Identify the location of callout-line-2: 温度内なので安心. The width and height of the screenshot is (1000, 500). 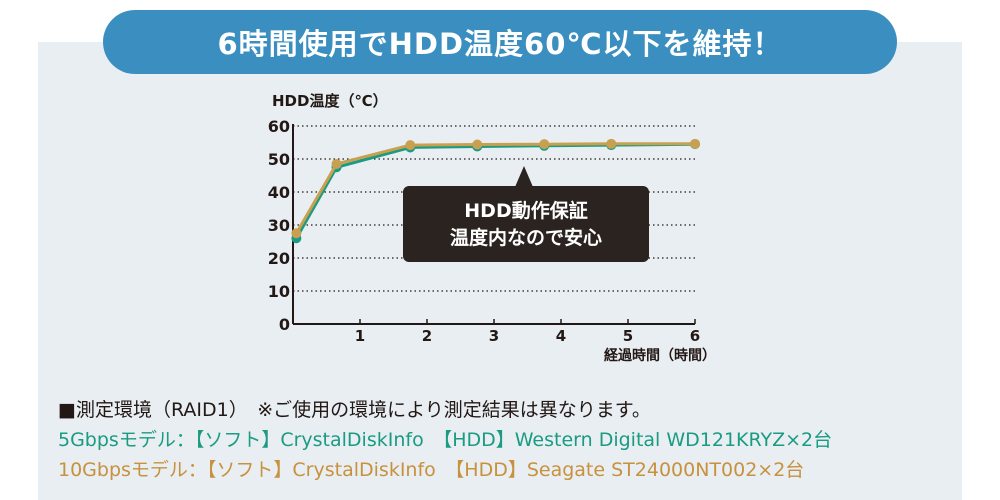
(525, 238).